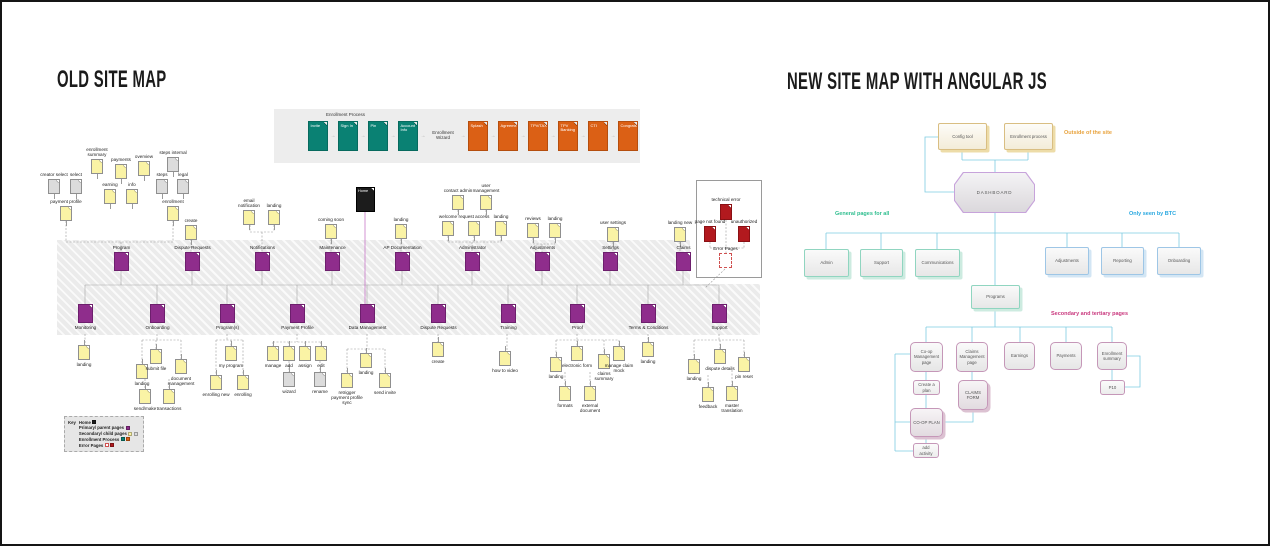  What do you see at coordinates (99, 439) in the screenshot?
I see `key-item-label: Enrollment Process` at bounding box center [99, 439].